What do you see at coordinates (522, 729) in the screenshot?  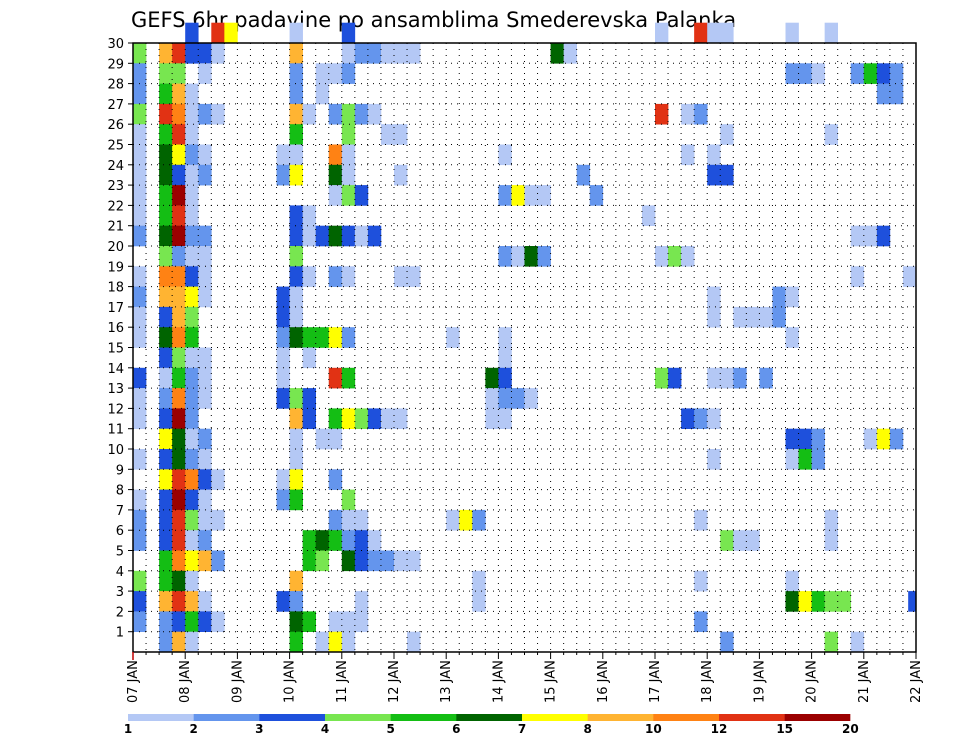 I see `colorbar-label: 7` at bounding box center [522, 729].